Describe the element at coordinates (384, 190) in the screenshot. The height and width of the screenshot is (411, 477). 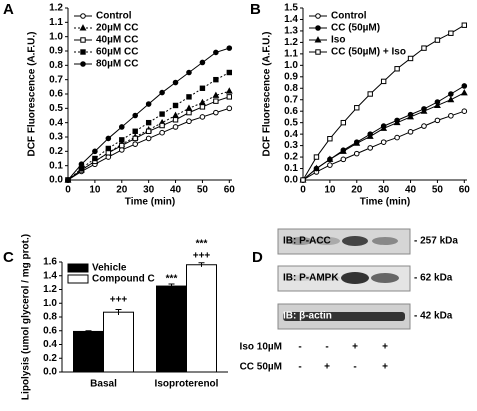
I see `x-tick-label: 30` at that location.